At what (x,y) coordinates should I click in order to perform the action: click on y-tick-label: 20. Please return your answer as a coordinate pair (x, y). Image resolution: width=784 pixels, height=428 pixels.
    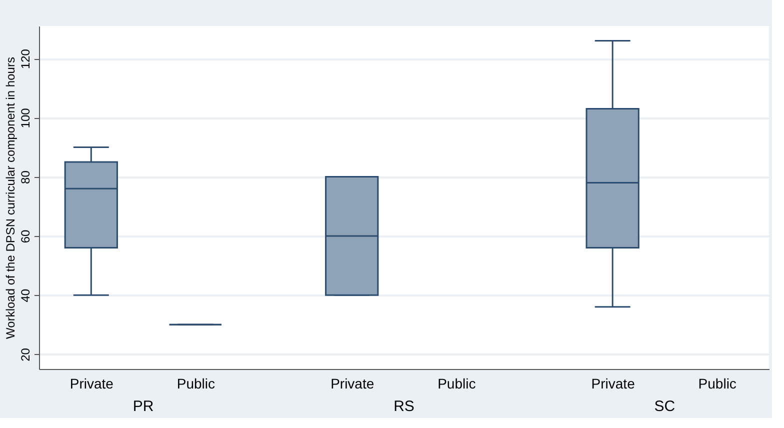
    Looking at the image, I should click on (25, 355).